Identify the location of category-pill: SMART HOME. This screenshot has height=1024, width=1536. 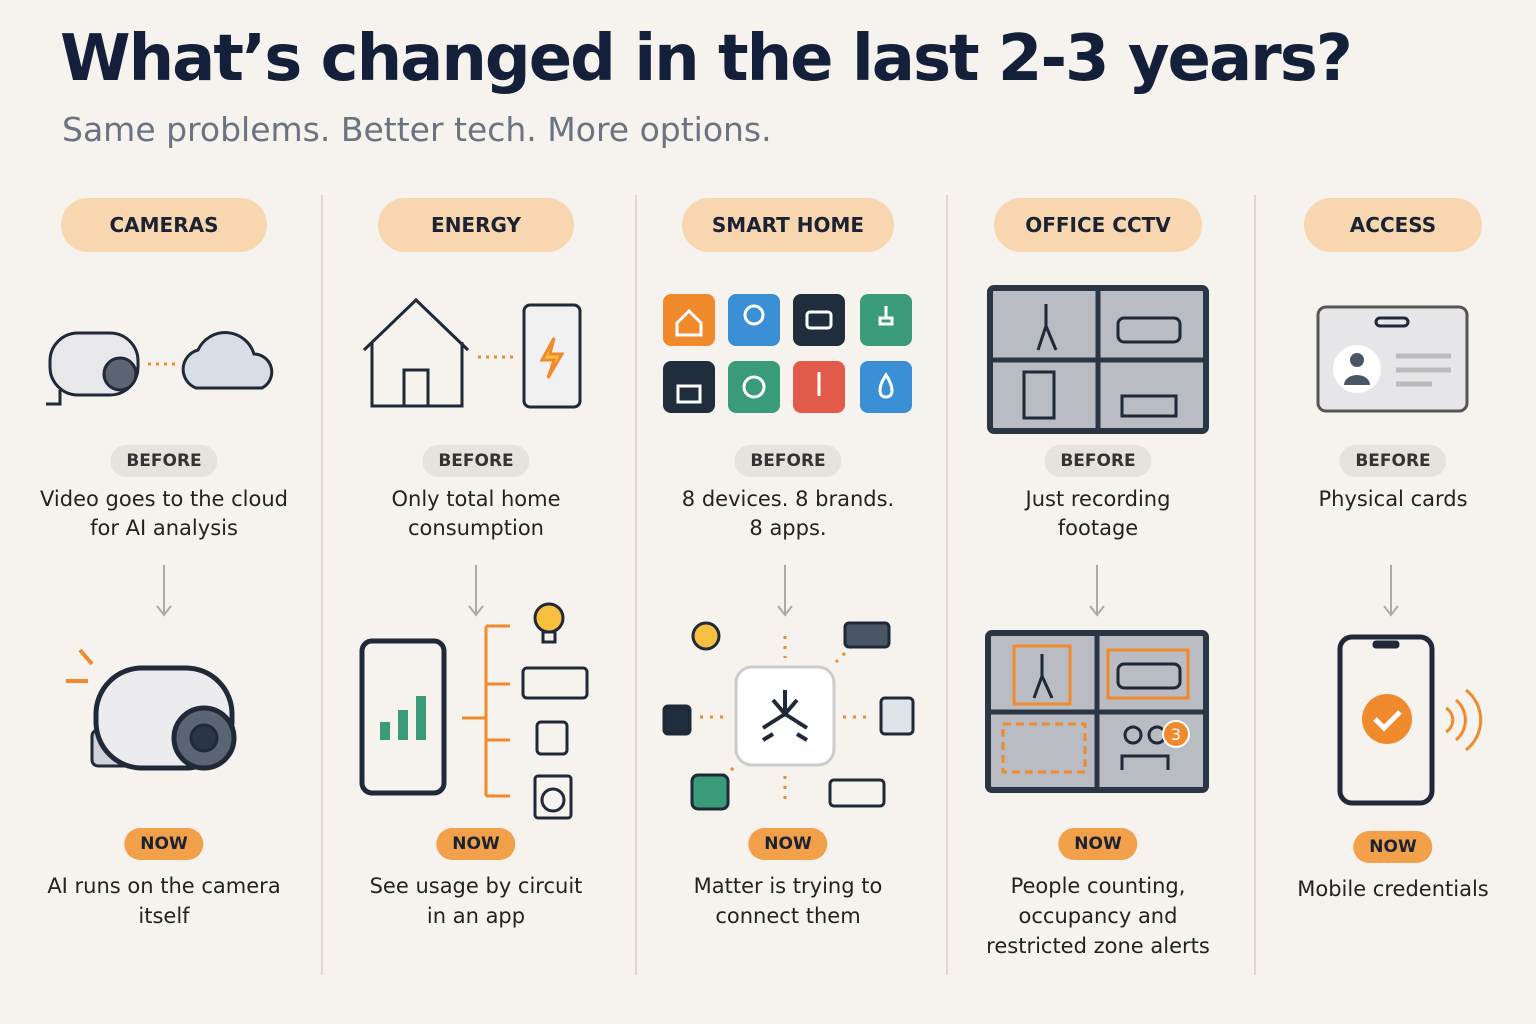
(788, 225).